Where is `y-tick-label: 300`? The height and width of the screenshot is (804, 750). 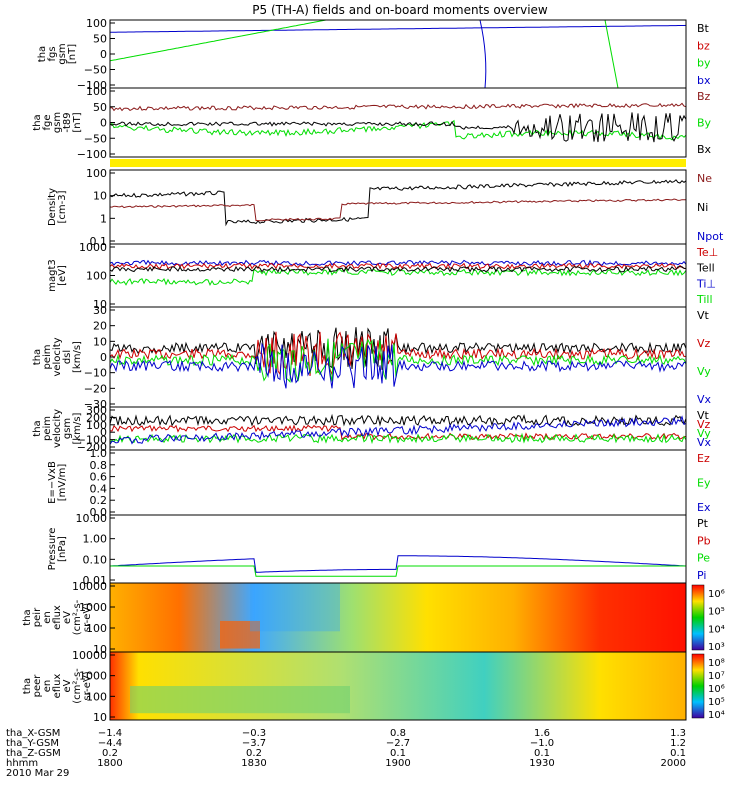
y-tick-label: 300 is located at coordinates (96, 410).